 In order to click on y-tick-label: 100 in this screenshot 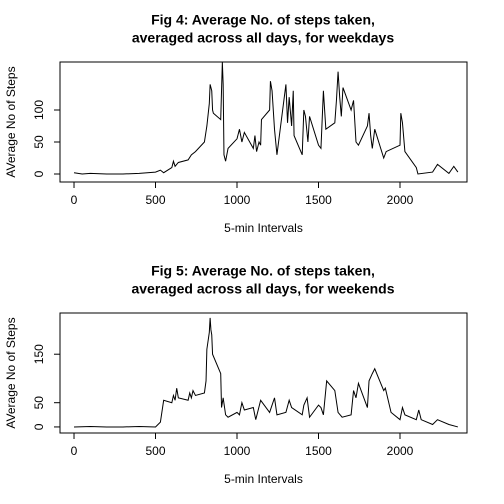, I will do `click(39, 110)`.